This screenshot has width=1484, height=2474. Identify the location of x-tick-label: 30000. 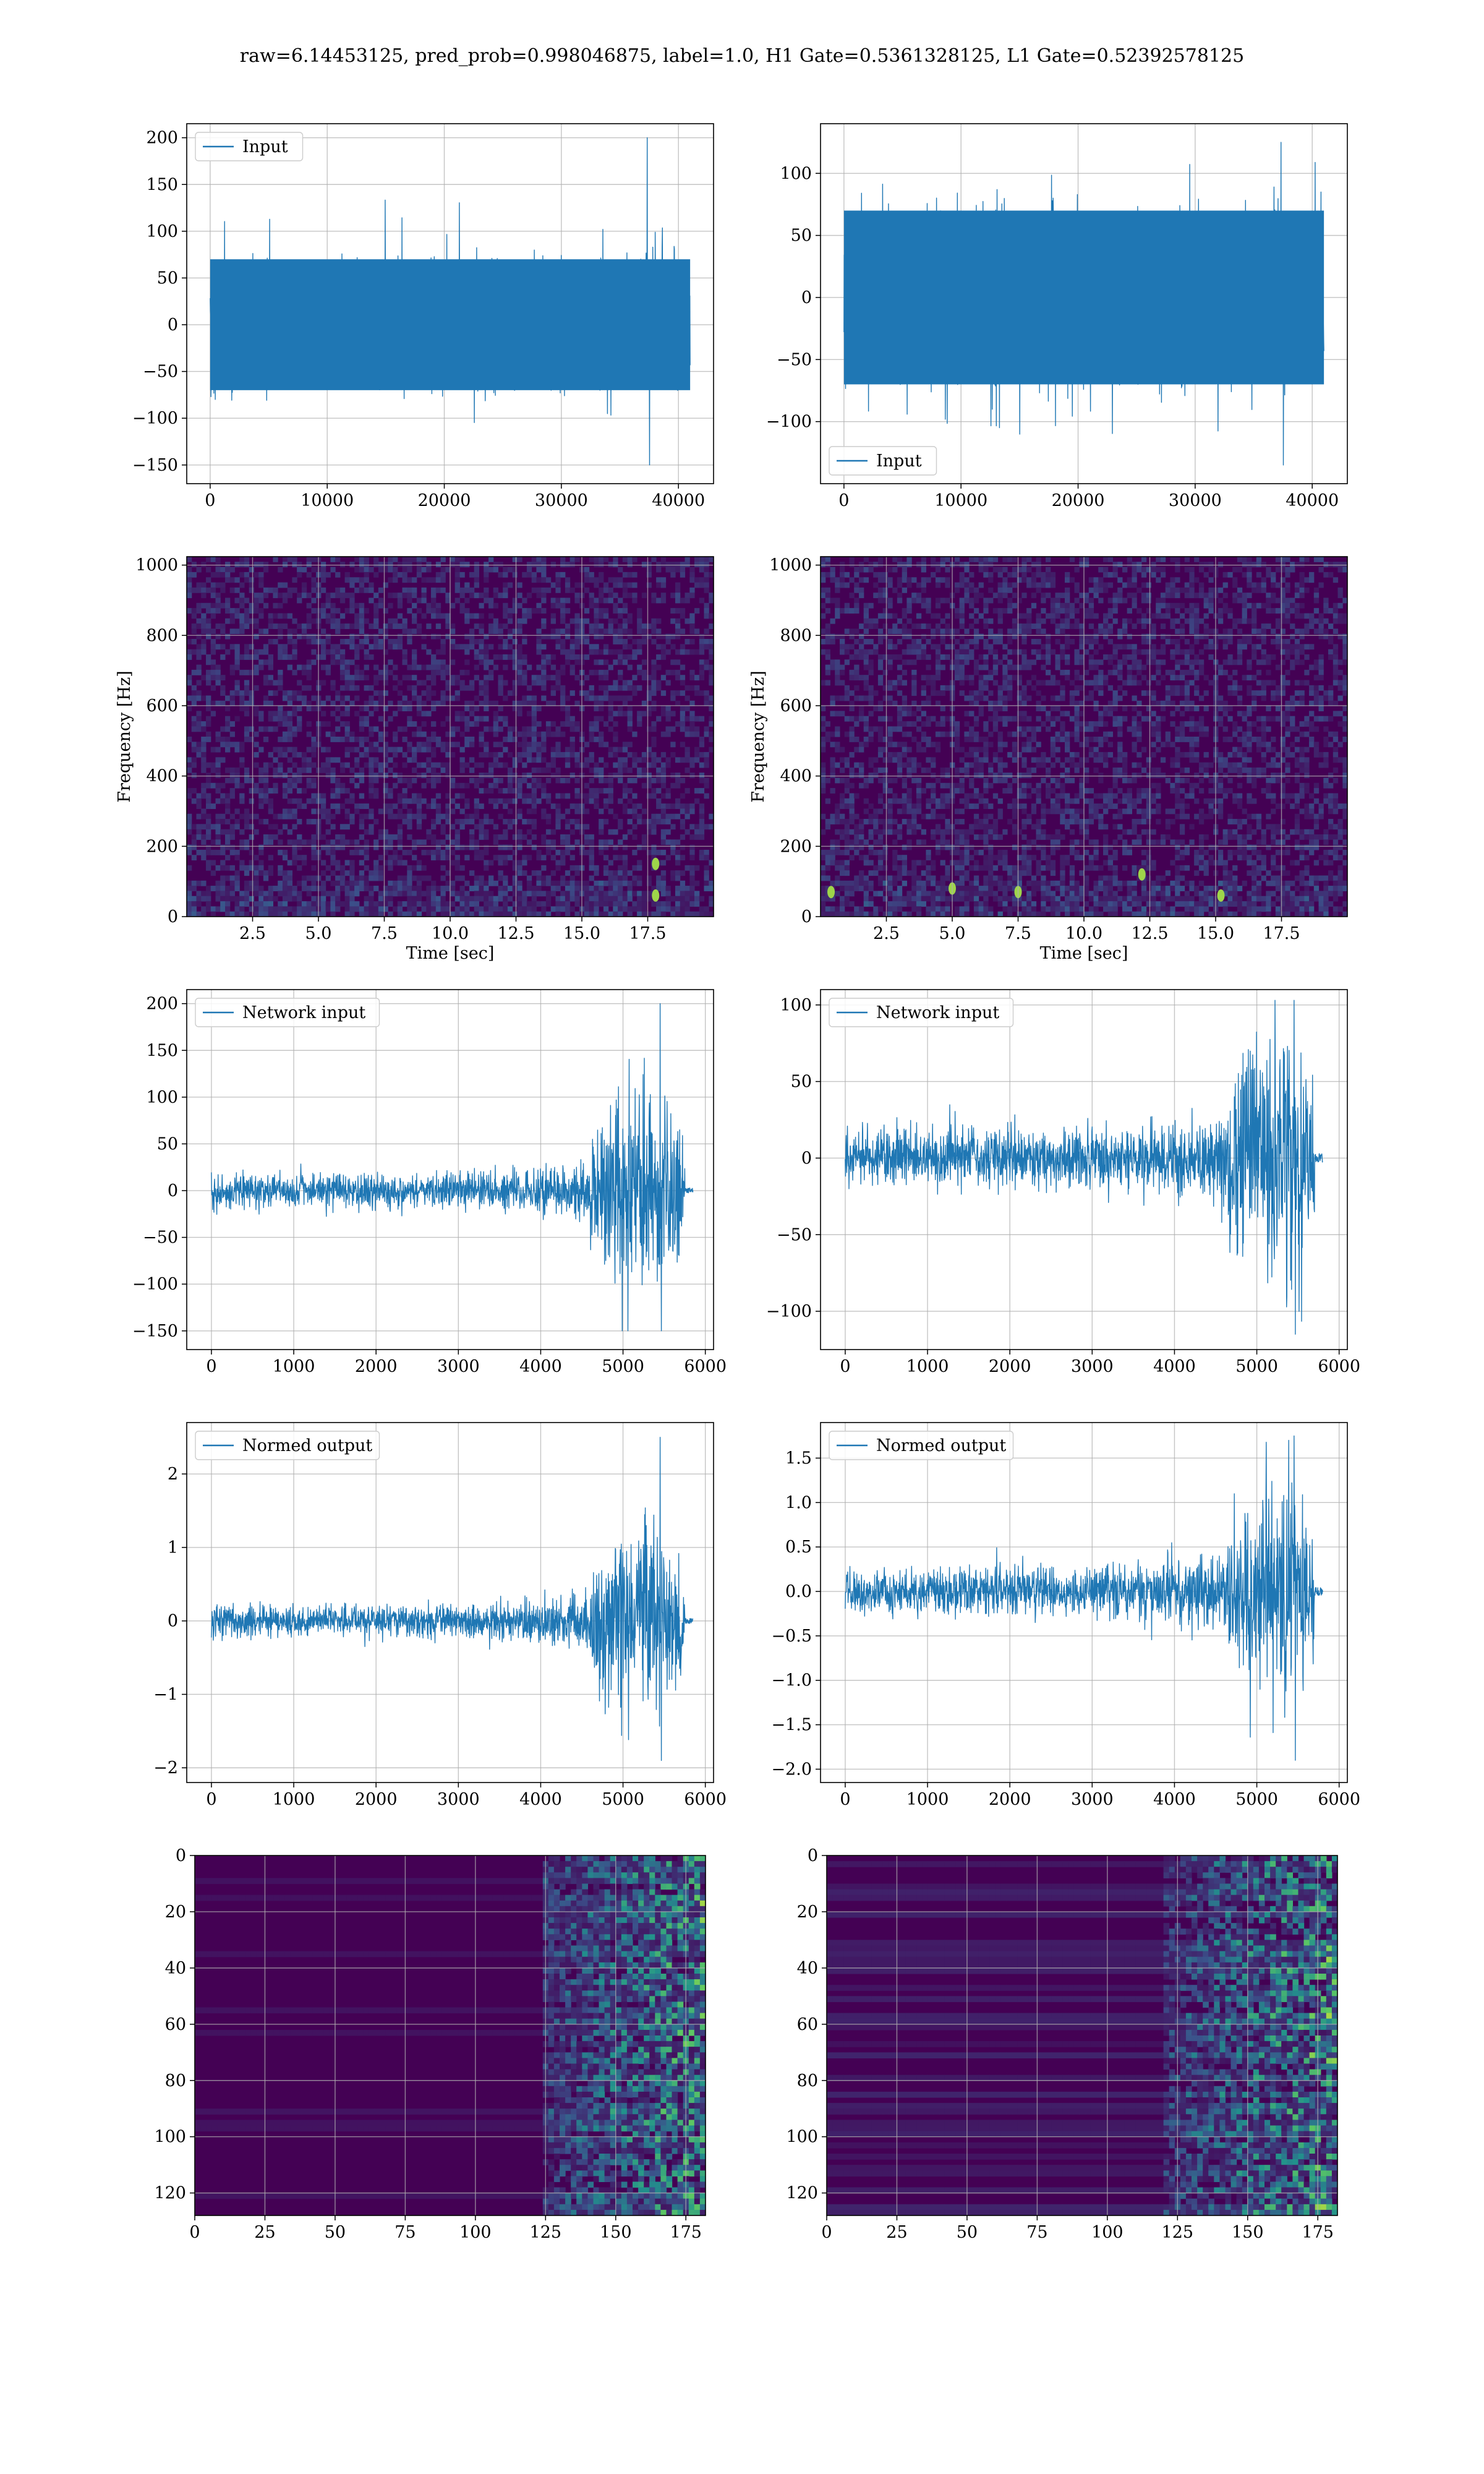
(561, 500).